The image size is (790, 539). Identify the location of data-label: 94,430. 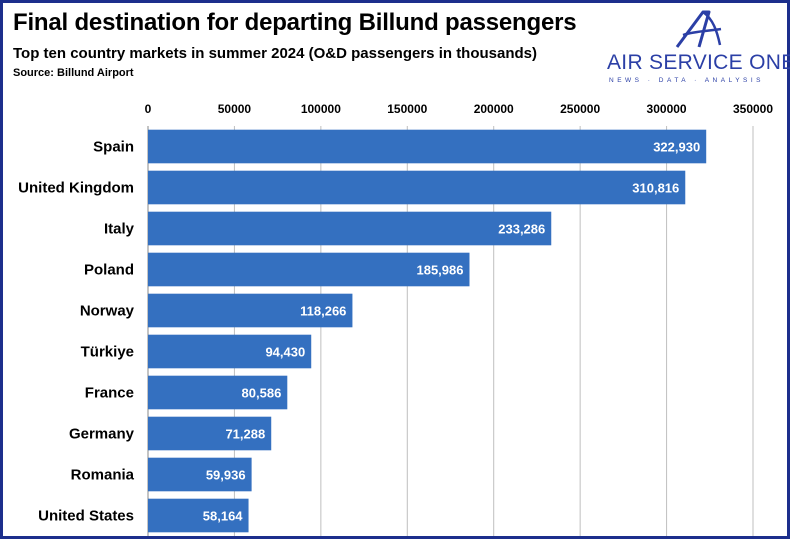
(285, 352).